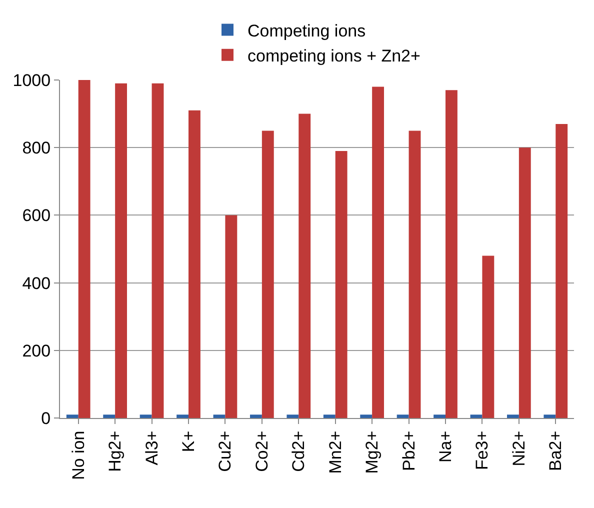 This screenshot has width=594, height=508. Describe the element at coordinates (335, 452) in the screenshot. I see `x-tick-label: Mn2+` at that location.